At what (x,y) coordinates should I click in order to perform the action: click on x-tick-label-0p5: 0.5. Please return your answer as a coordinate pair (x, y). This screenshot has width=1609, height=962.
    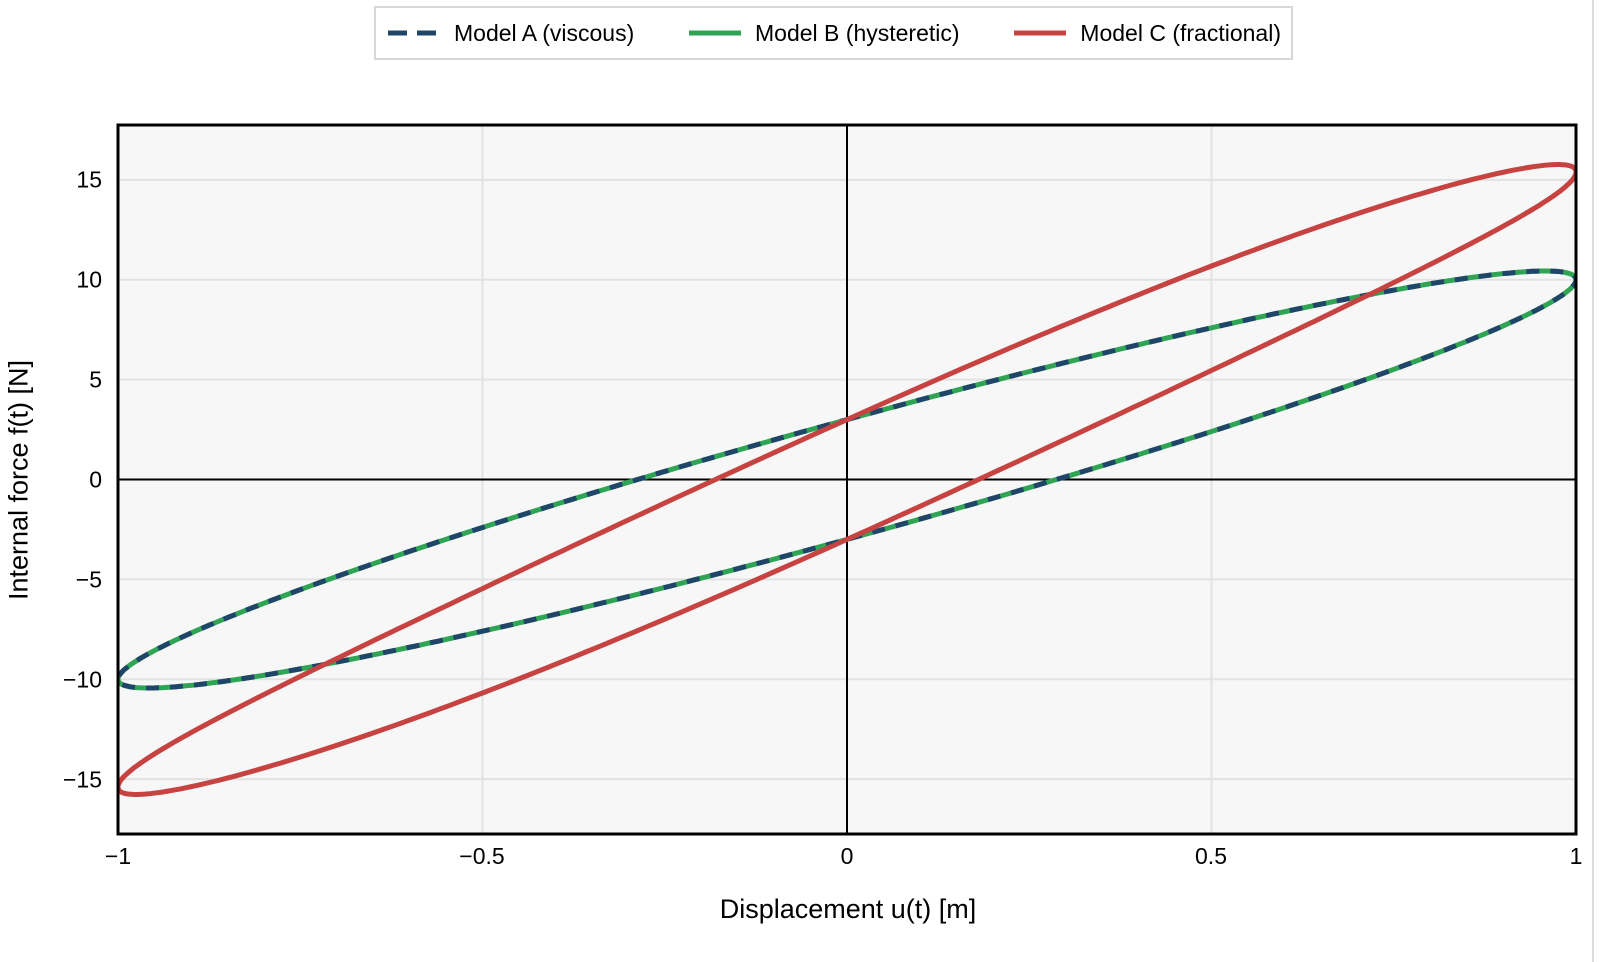
    Looking at the image, I should click on (1211, 856).